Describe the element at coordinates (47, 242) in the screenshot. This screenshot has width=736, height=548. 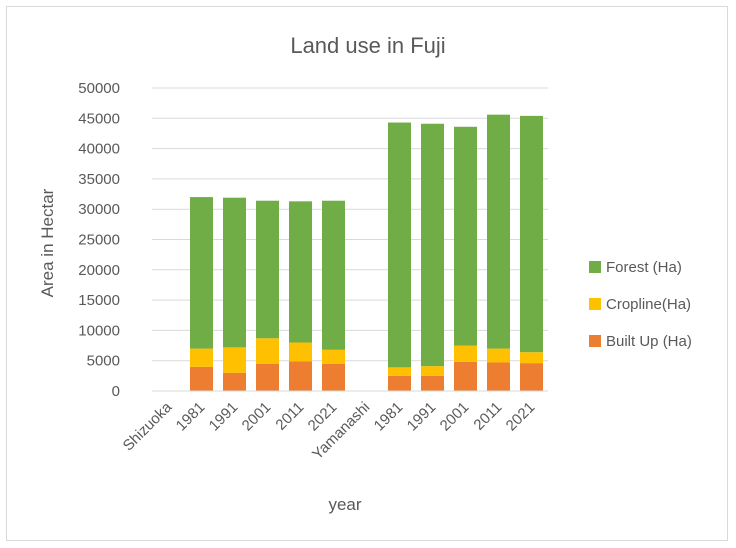
I see `y-axis-title: Area in Hectar` at that location.